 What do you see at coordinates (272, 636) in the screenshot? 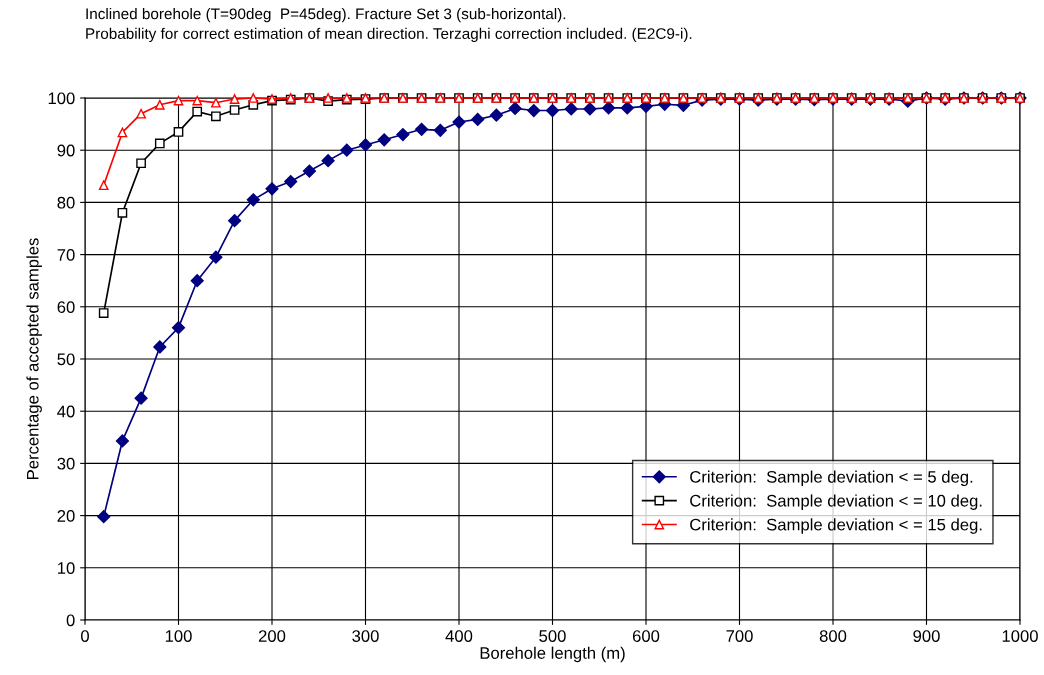
I see `x-tick-label: 200` at bounding box center [272, 636].